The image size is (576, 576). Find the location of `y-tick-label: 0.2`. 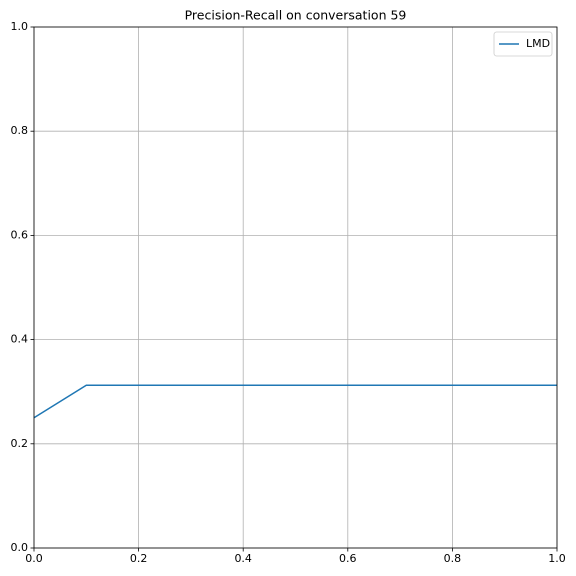

y-tick-label: 0.2 is located at coordinates (20, 443).